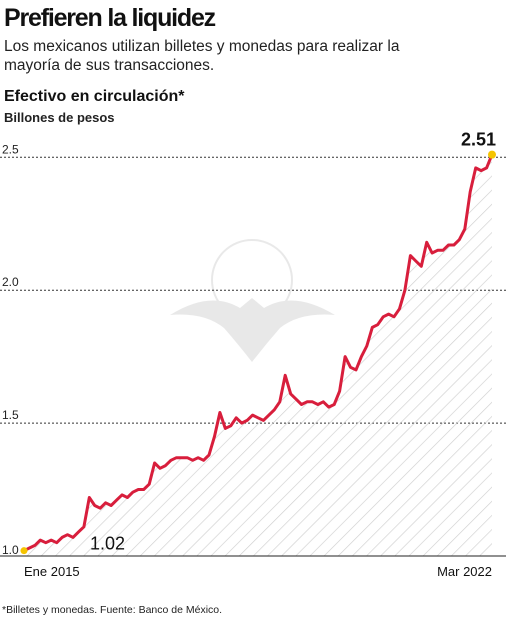  I want to click on watermark-eagle-emblem, so click(252, 300).